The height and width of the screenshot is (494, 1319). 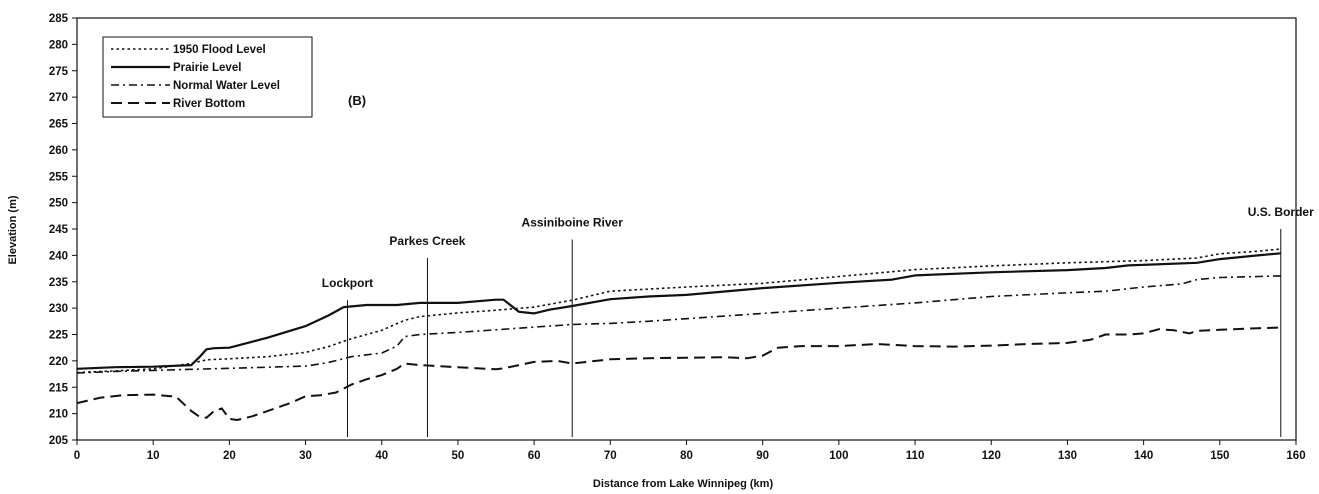 What do you see at coordinates (573, 223) in the screenshot?
I see `annotation-label-2: Assiniboine River` at bounding box center [573, 223].